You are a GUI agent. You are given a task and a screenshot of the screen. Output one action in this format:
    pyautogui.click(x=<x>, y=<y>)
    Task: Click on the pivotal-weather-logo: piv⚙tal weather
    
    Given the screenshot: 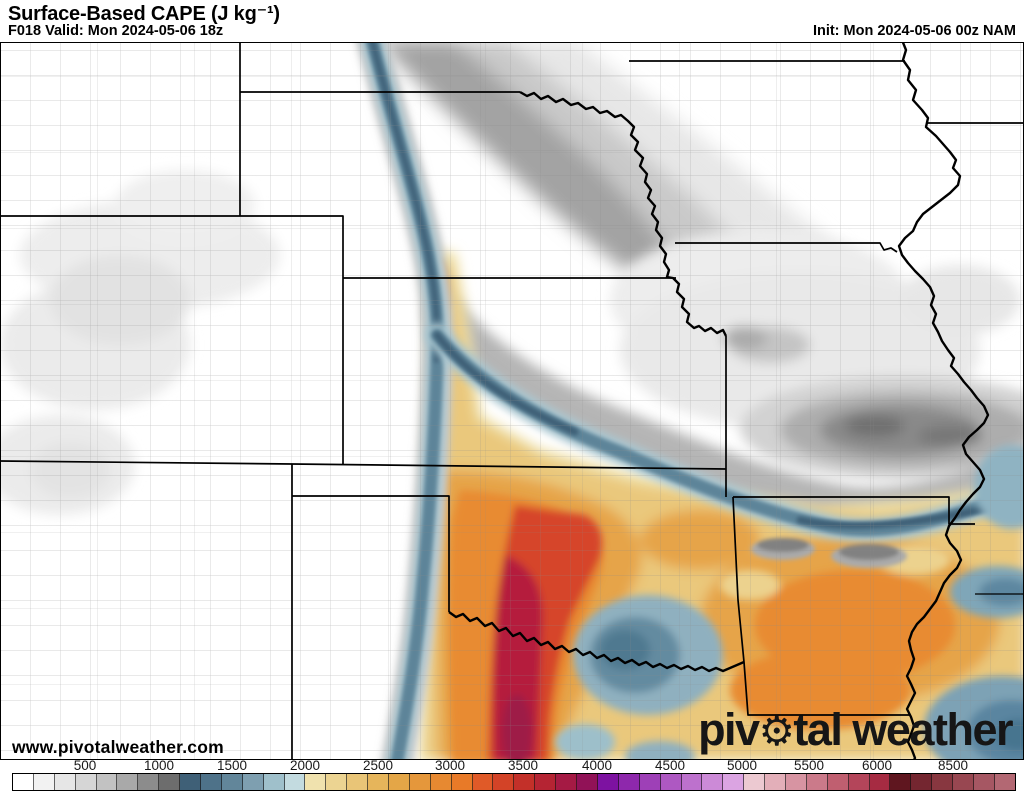 What is the action you would take?
    pyautogui.click(x=855, y=730)
    